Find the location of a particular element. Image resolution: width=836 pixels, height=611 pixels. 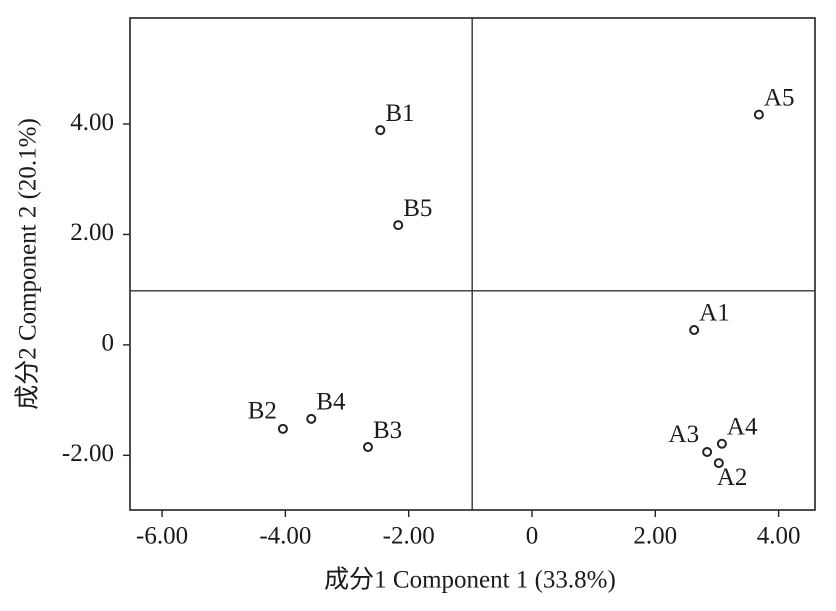

y-tick-label: 4.00 is located at coordinates (92, 122).